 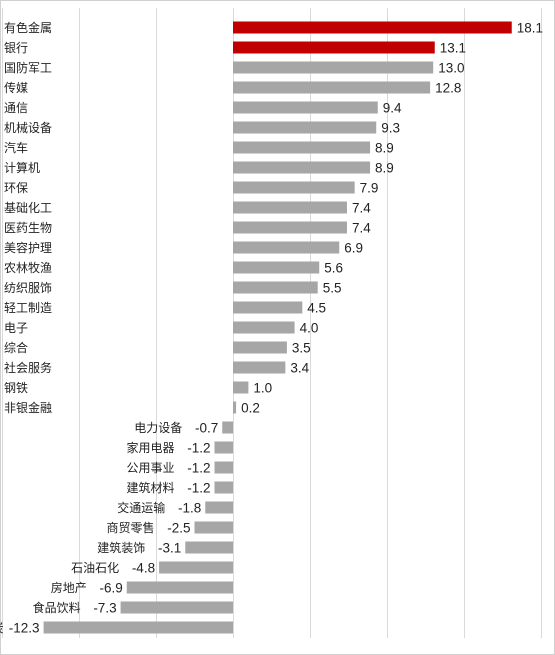 I want to click on value-label: -2.5, so click(x=178, y=528).